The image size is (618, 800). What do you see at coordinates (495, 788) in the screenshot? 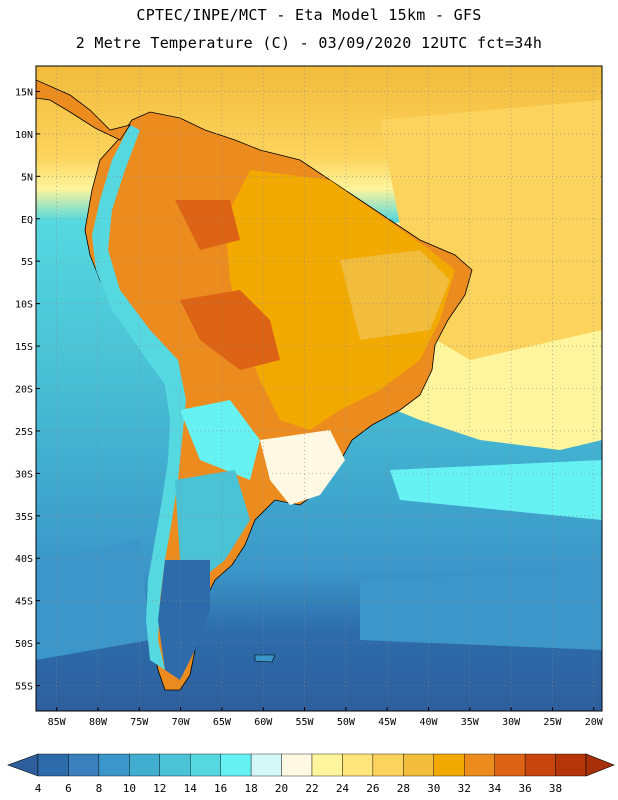
I see `colorbar-label: 34` at bounding box center [495, 788].